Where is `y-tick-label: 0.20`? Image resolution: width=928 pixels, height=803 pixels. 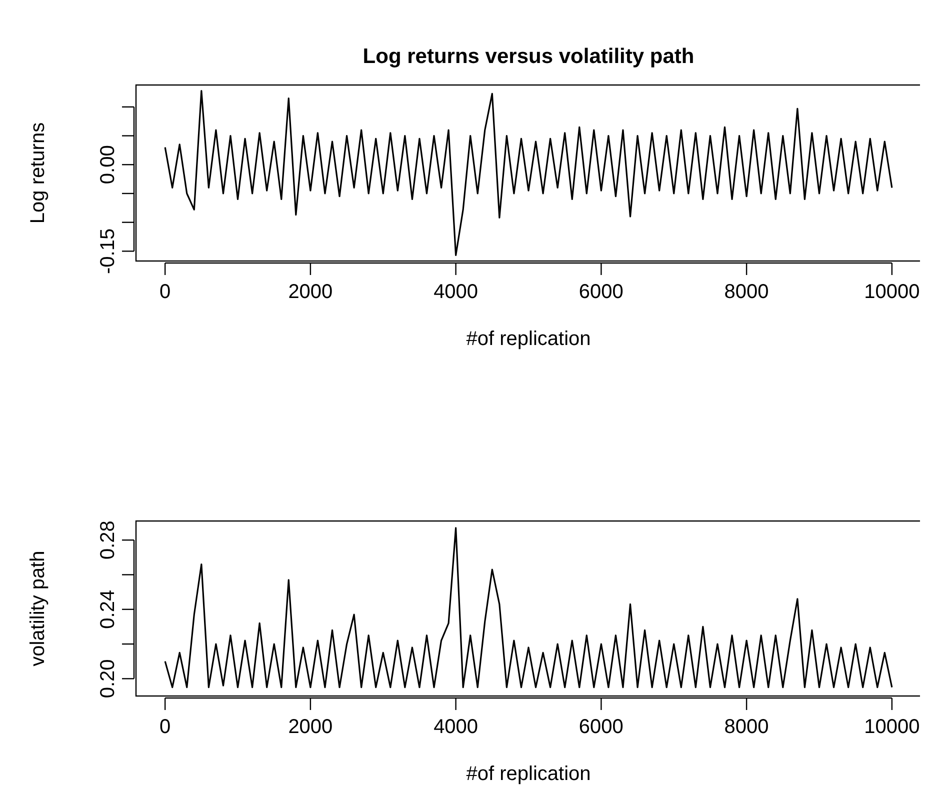
y-tick-label: 0.20 is located at coordinates (108, 678).